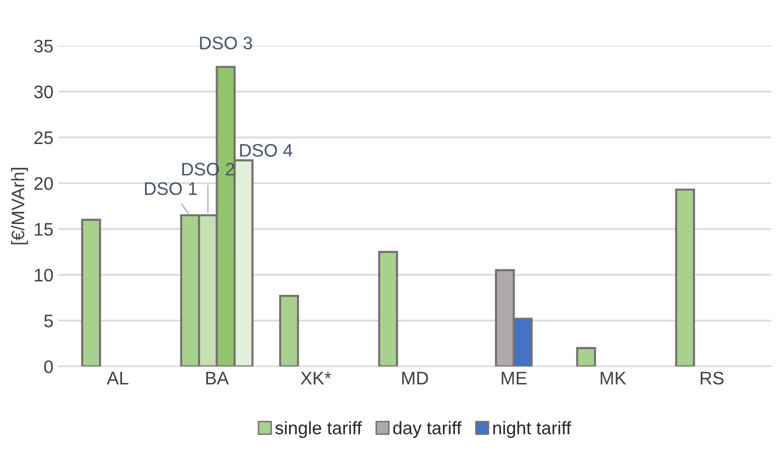 This screenshot has width=779, height=458. Describe the element at coordinates (316, 378) in the screenshot. I see `x-tick-label: XK*` at that location.